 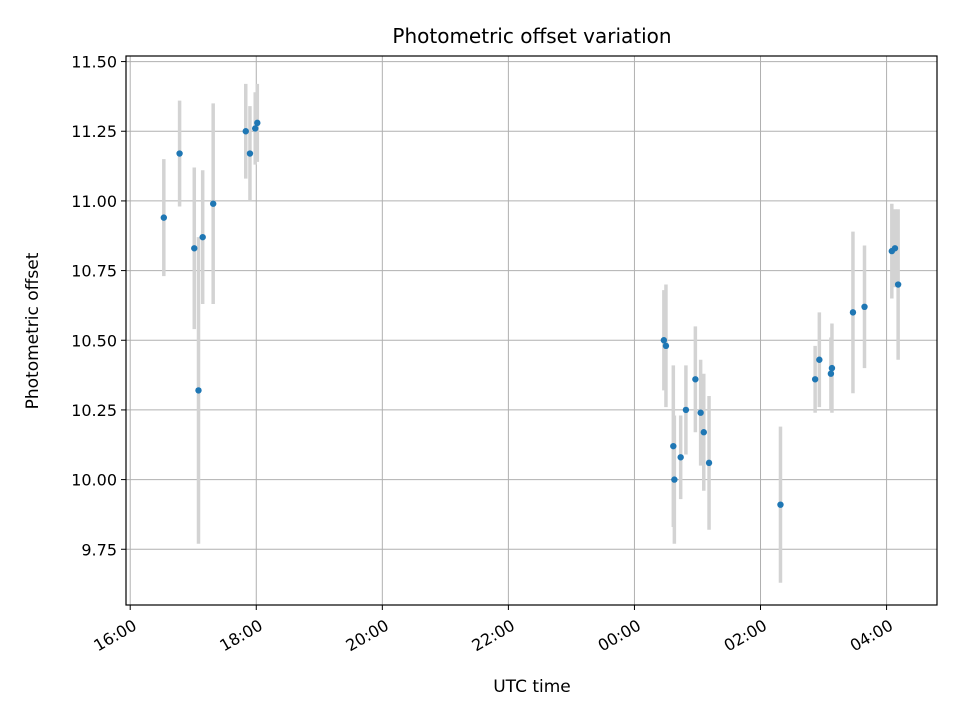 I want to click on chart-title: Photometric offset variation, so click(x=531, y=36).